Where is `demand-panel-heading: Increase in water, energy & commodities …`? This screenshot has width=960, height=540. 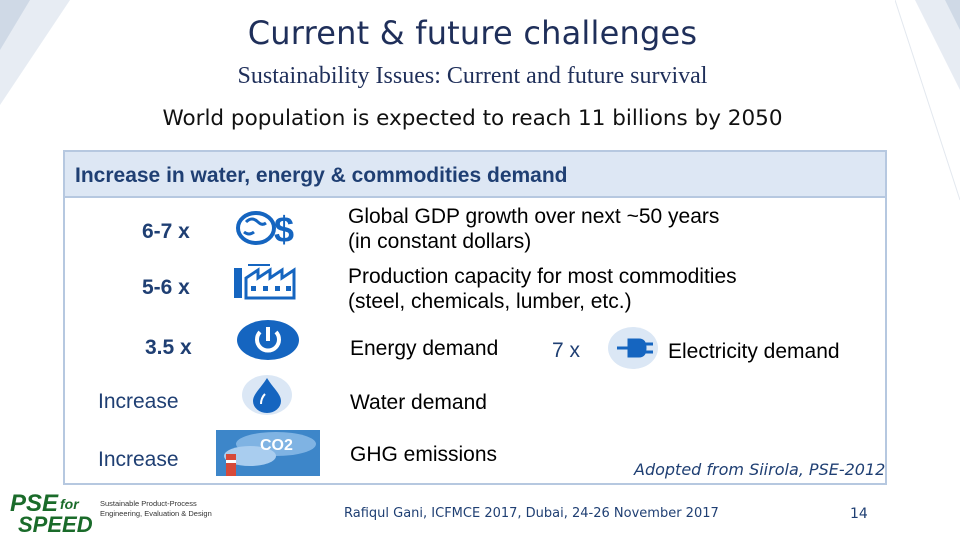
demand-panel-heading: Increase in water, energy & commodities … is located at coordinates (321, 175).